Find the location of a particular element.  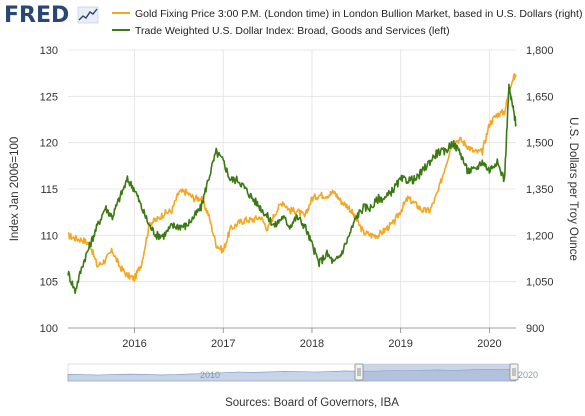

chart-spark-icon is located at coordinates (88, 15).